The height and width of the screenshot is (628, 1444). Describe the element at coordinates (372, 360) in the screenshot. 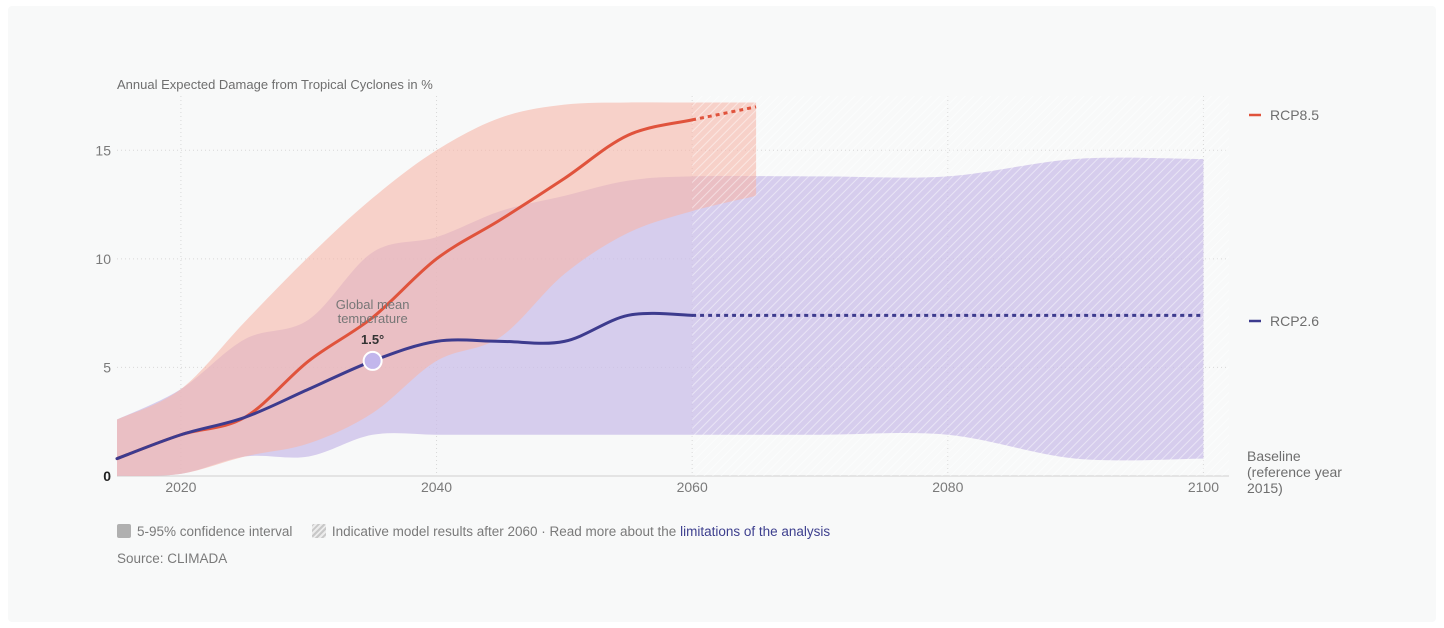

I see `annotation-marker` at that location.